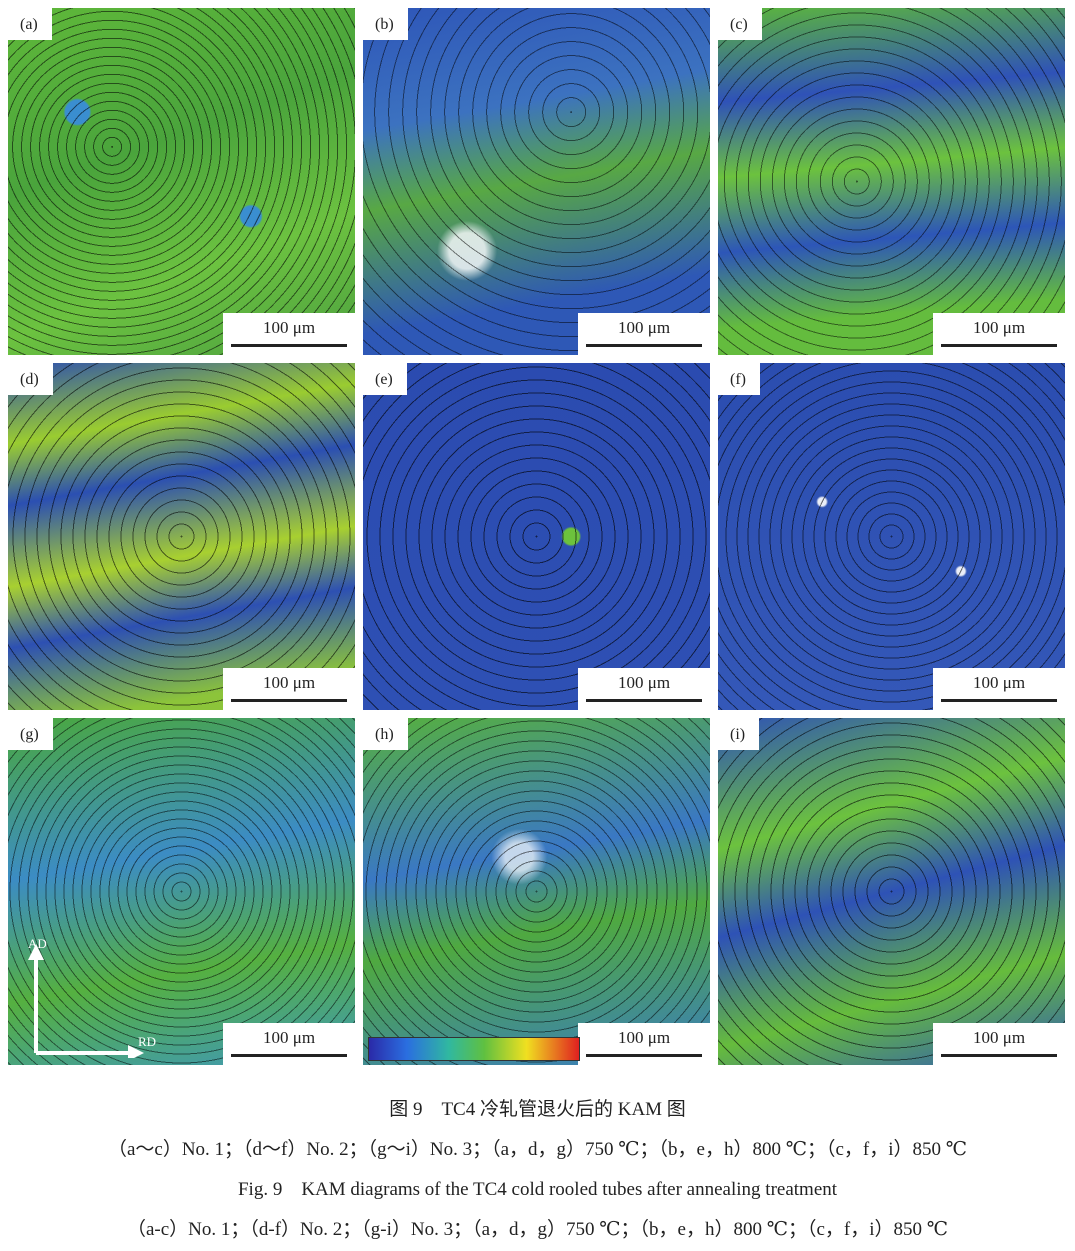  I want to click on panel-label: (i), so click(739, 734).